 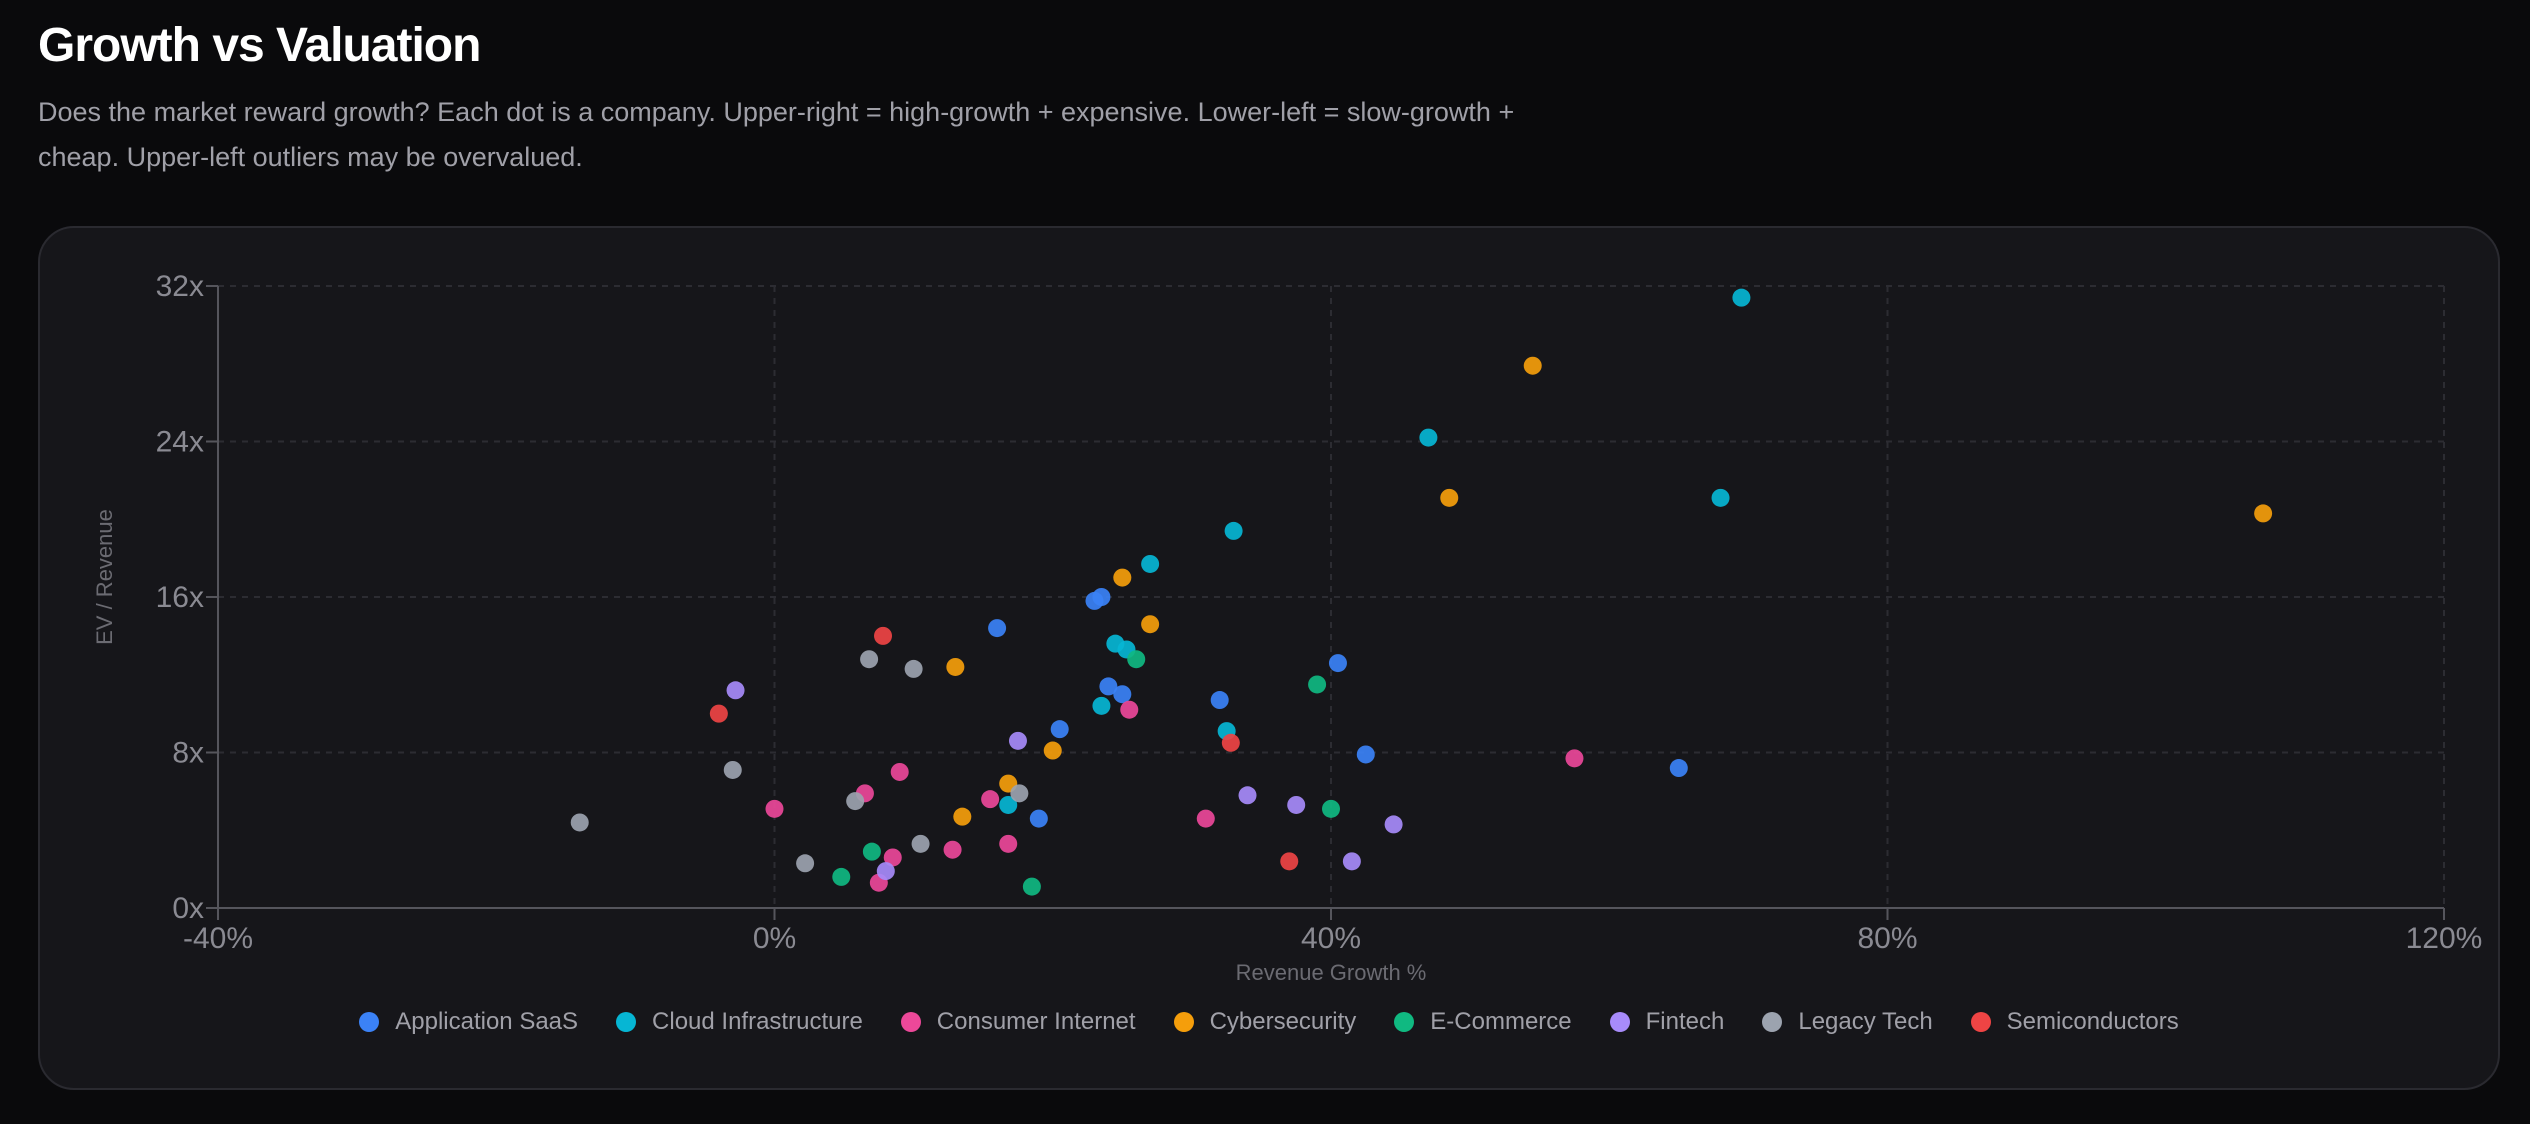 I want to click on y-tick-label: 24x, so click(x=180, y=442).